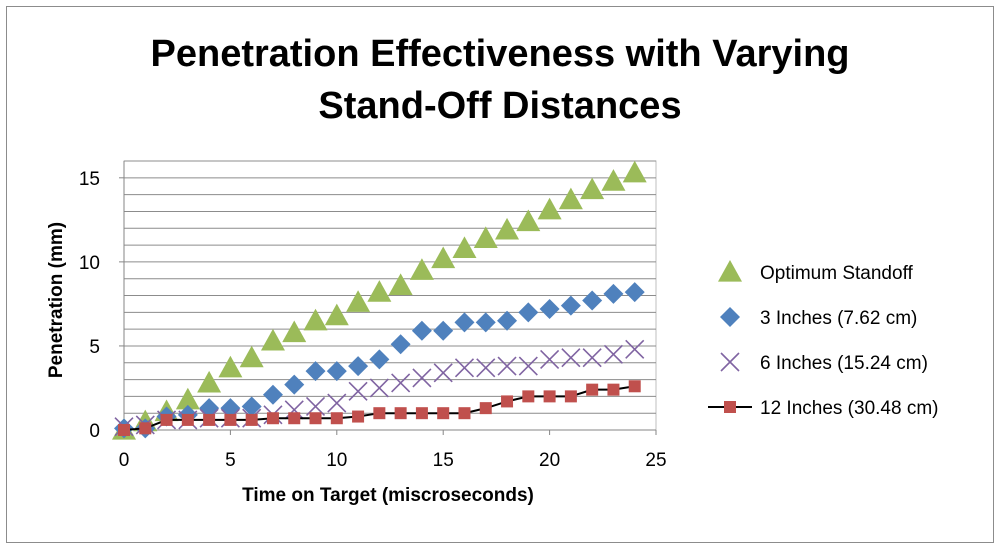  Describe the element at coordinates (443, 460) in the screenshot. I see `x-tick-label: 15` at that location.